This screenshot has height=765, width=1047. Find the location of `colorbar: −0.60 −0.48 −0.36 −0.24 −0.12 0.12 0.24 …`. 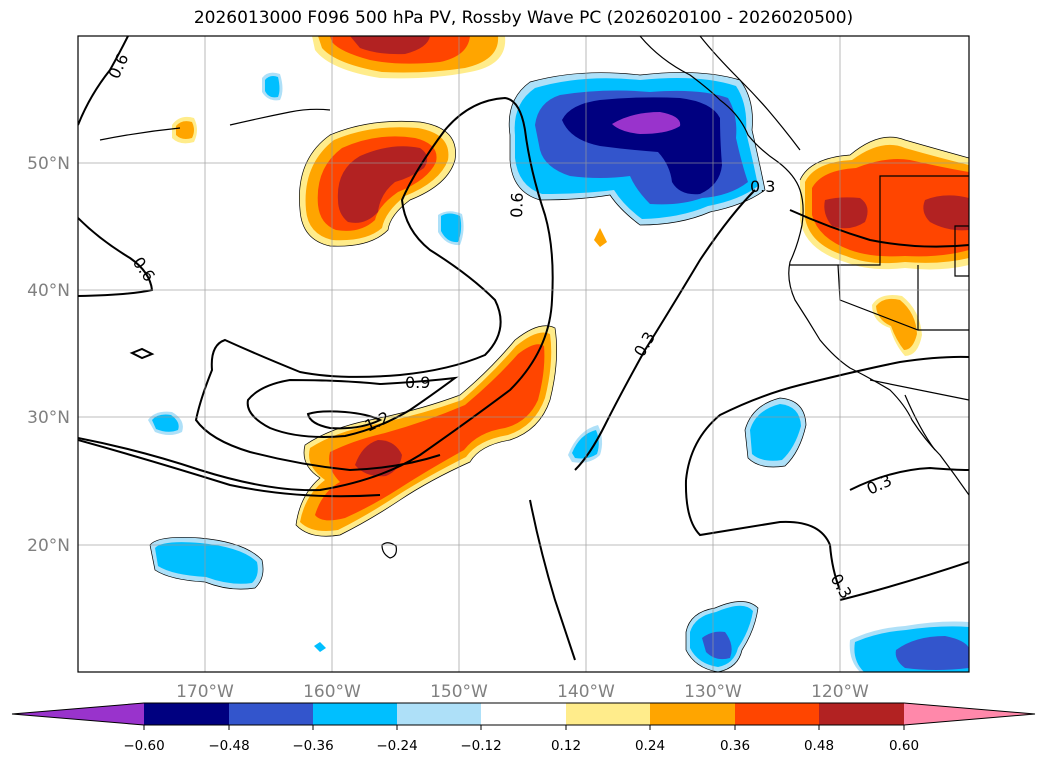

colorbar: −0.60 −0.48 −0.36 −0.24 −0.12 0.12 0.24 … is located at coordinates (523, 728).